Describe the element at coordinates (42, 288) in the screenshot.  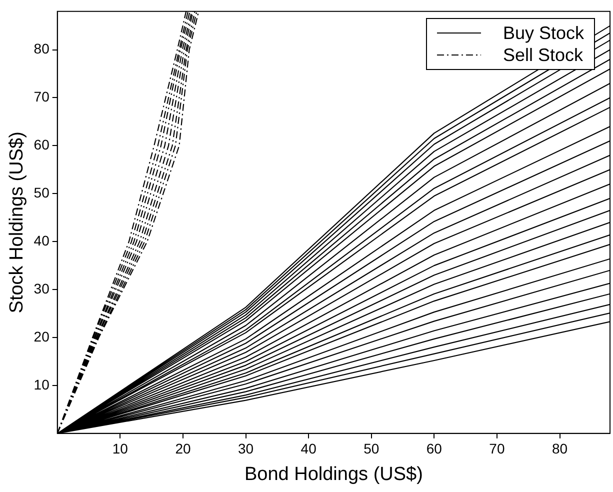
I see `y-tick-label: 30` at that location.